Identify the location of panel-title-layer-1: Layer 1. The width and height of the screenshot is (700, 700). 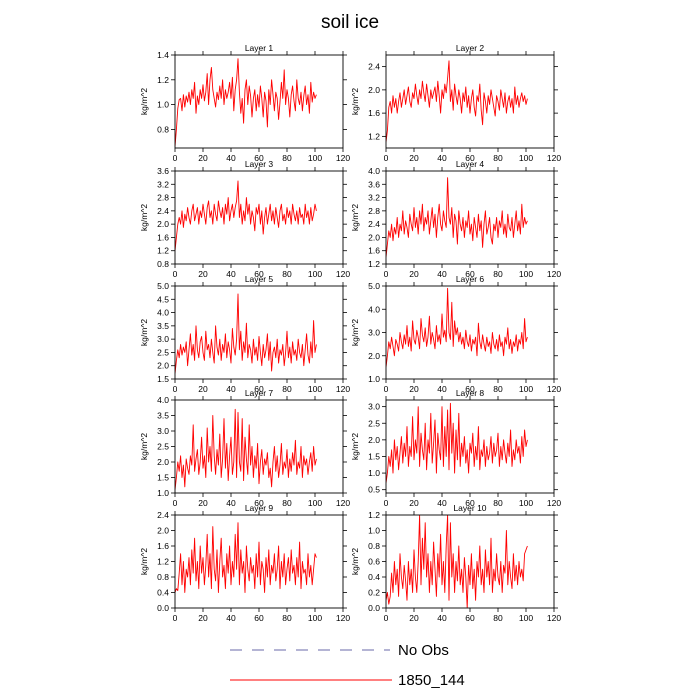
(259, 48).